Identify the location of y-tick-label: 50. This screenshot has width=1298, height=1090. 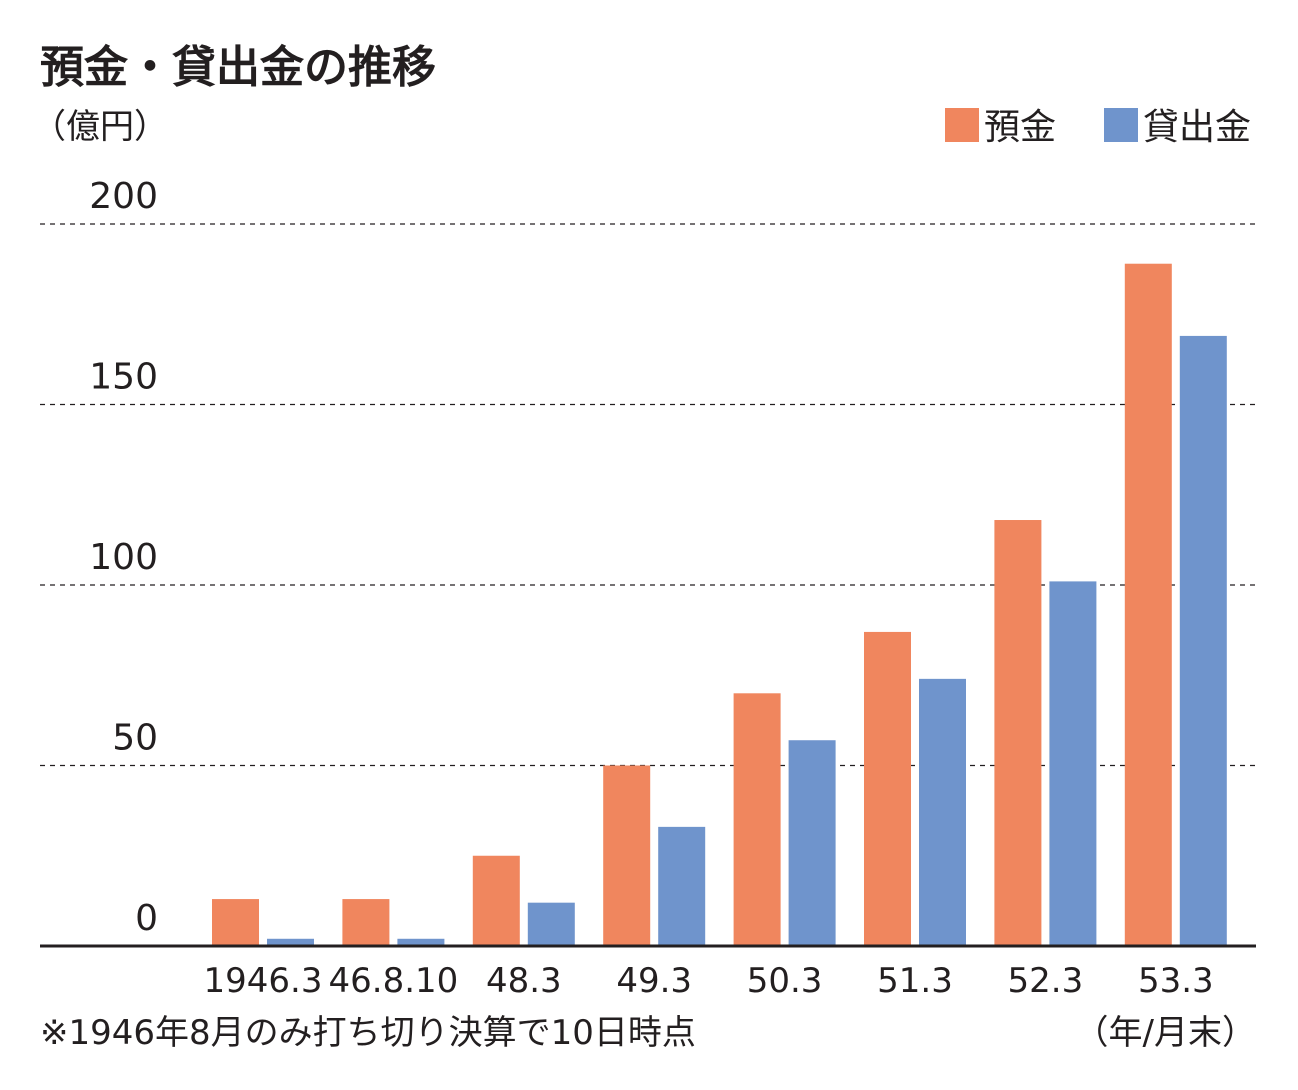
(135, 738).